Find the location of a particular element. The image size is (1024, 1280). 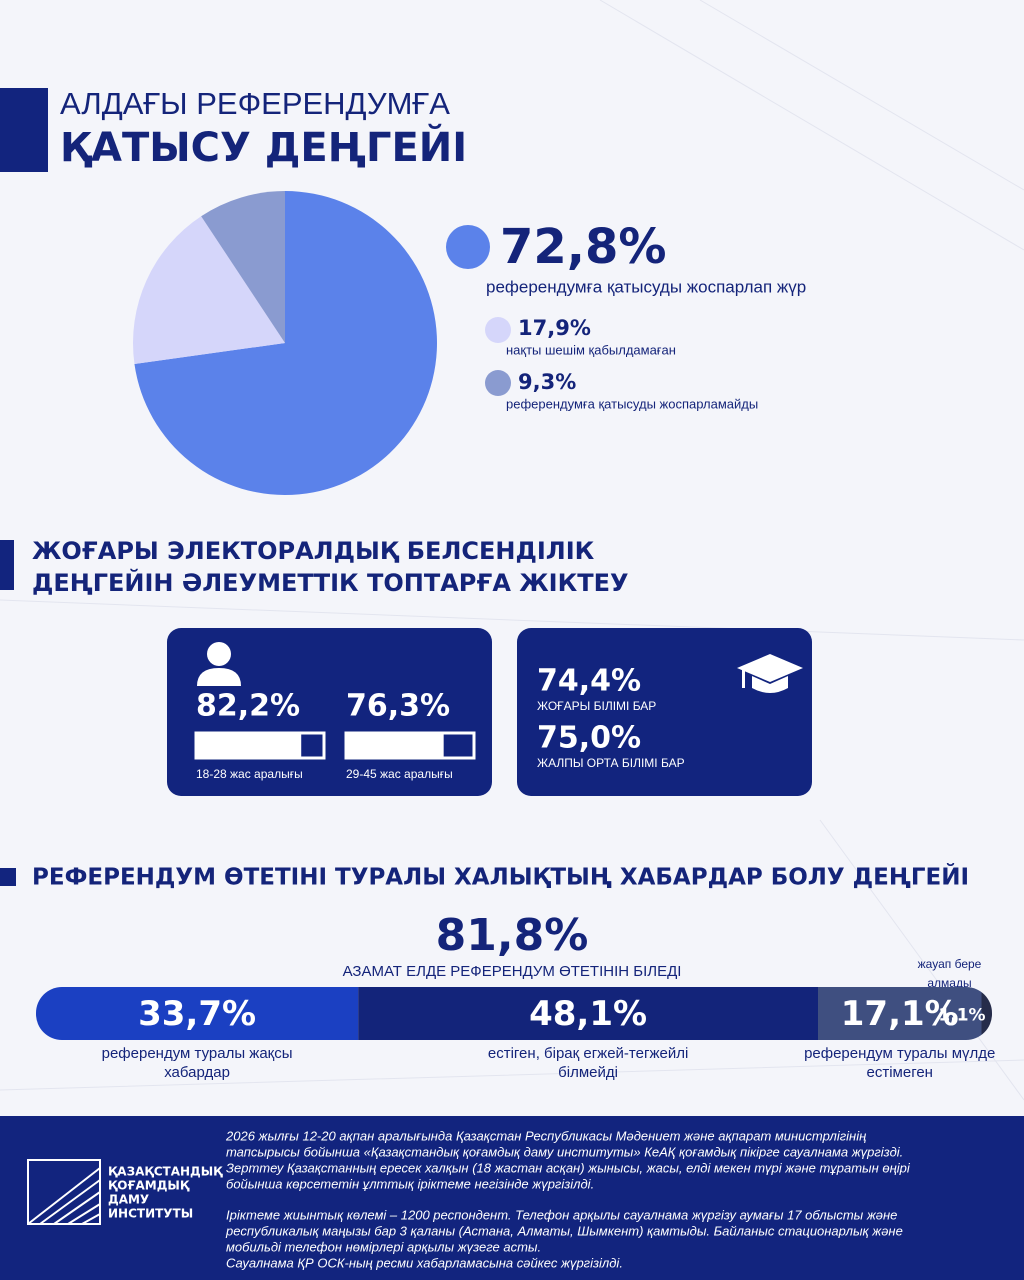

title: АЛДАҒЫ РЕФЕРЕНДУМҒА is located at coordinates (255, 103).